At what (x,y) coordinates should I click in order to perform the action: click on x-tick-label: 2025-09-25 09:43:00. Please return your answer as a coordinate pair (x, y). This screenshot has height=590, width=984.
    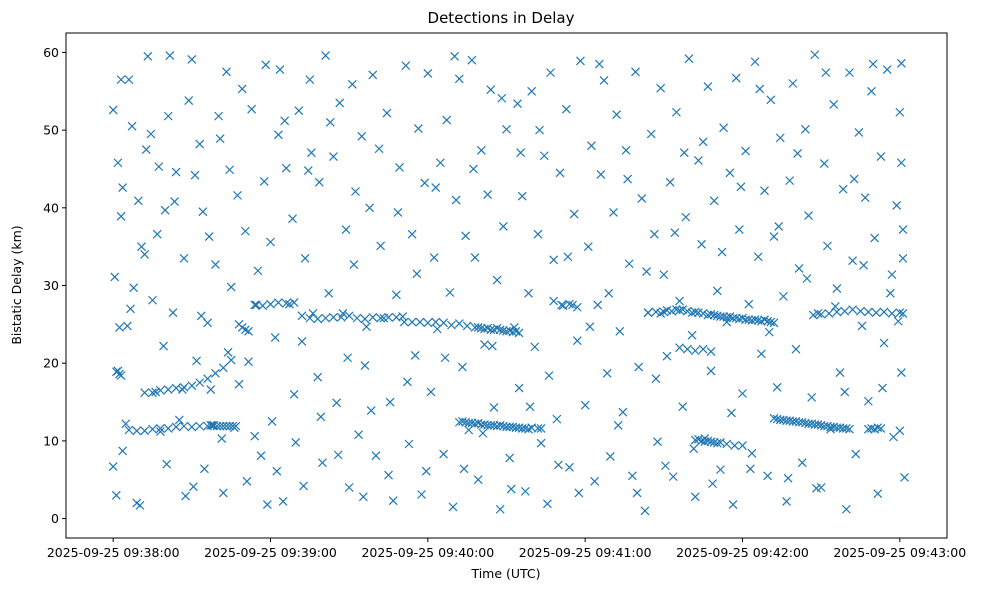
    Looking at the image, I should click on (899, 552).